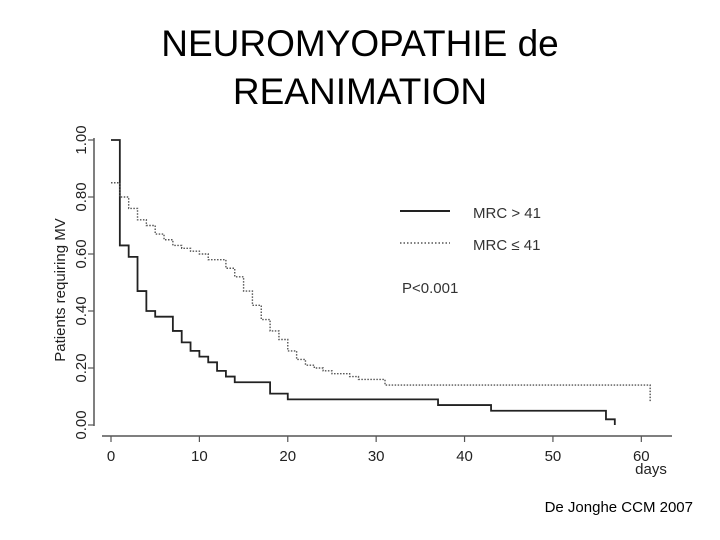 This screenshot has height=540, width=720. Describe the element at coordinates (81, 196) in the screenshot. I see `y-tick-label: 0.80` at that location.